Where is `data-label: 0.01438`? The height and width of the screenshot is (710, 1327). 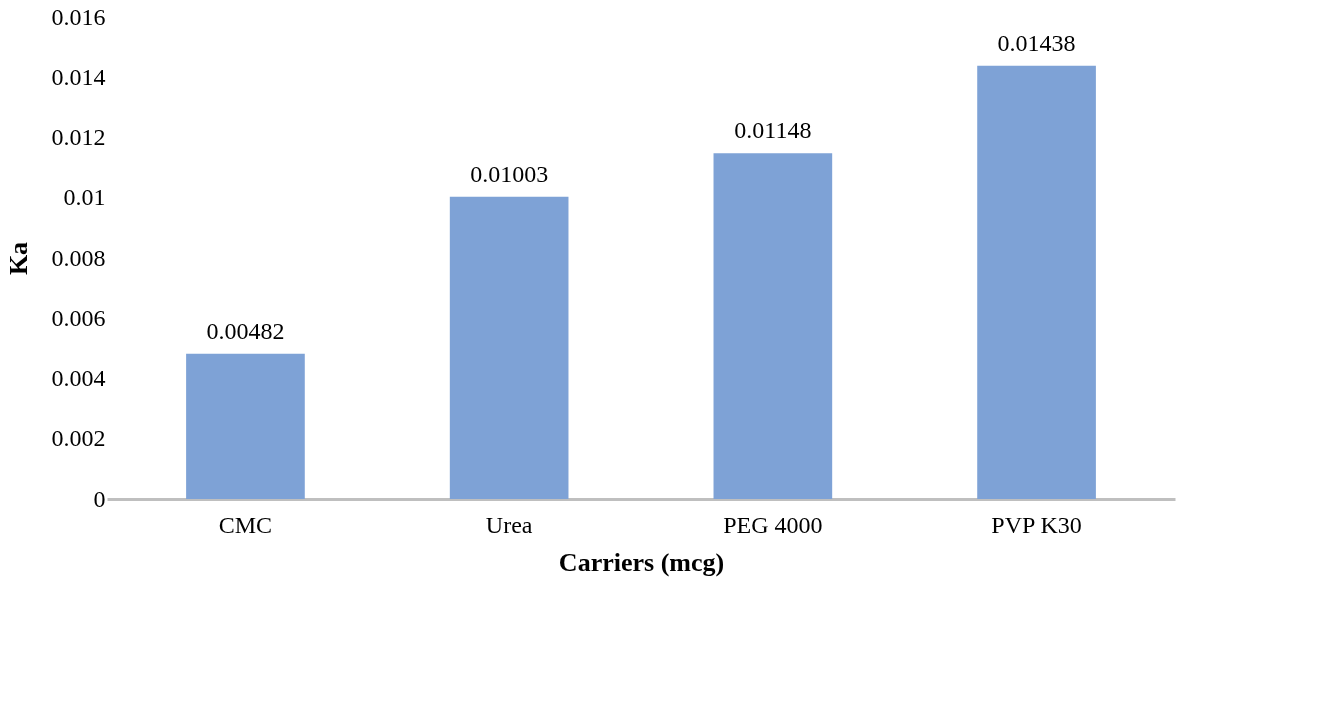 data-label: 0.01438 is located at coordinates (1036, 42).